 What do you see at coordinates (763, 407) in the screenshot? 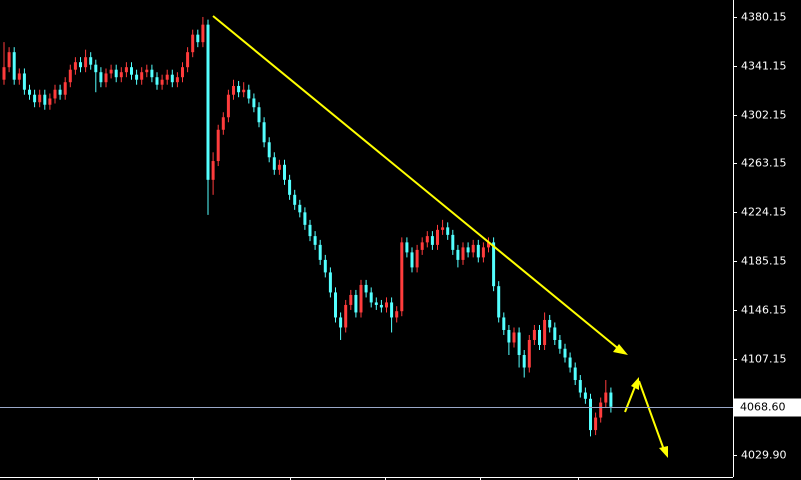
I see `current-price-label: 4068.60` at bounding box center [763, 407].